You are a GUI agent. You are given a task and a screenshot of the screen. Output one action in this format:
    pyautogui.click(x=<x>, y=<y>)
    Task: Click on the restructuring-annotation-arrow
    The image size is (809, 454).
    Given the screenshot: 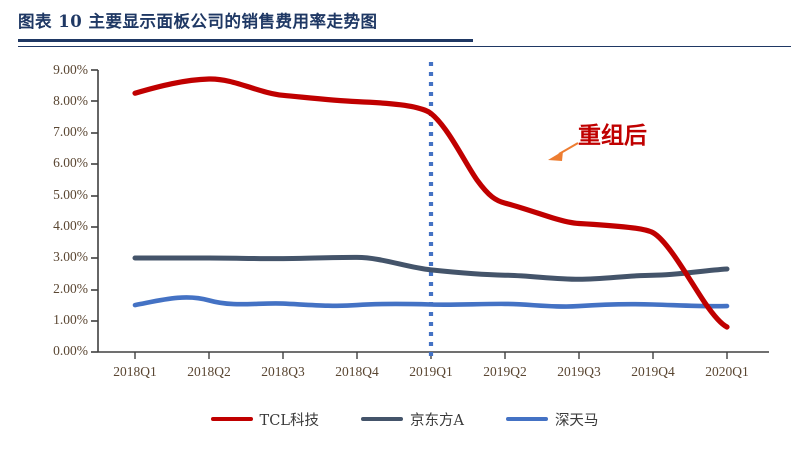 What is the action you would take?
    pyautogui.click(x=563, y=151)
    